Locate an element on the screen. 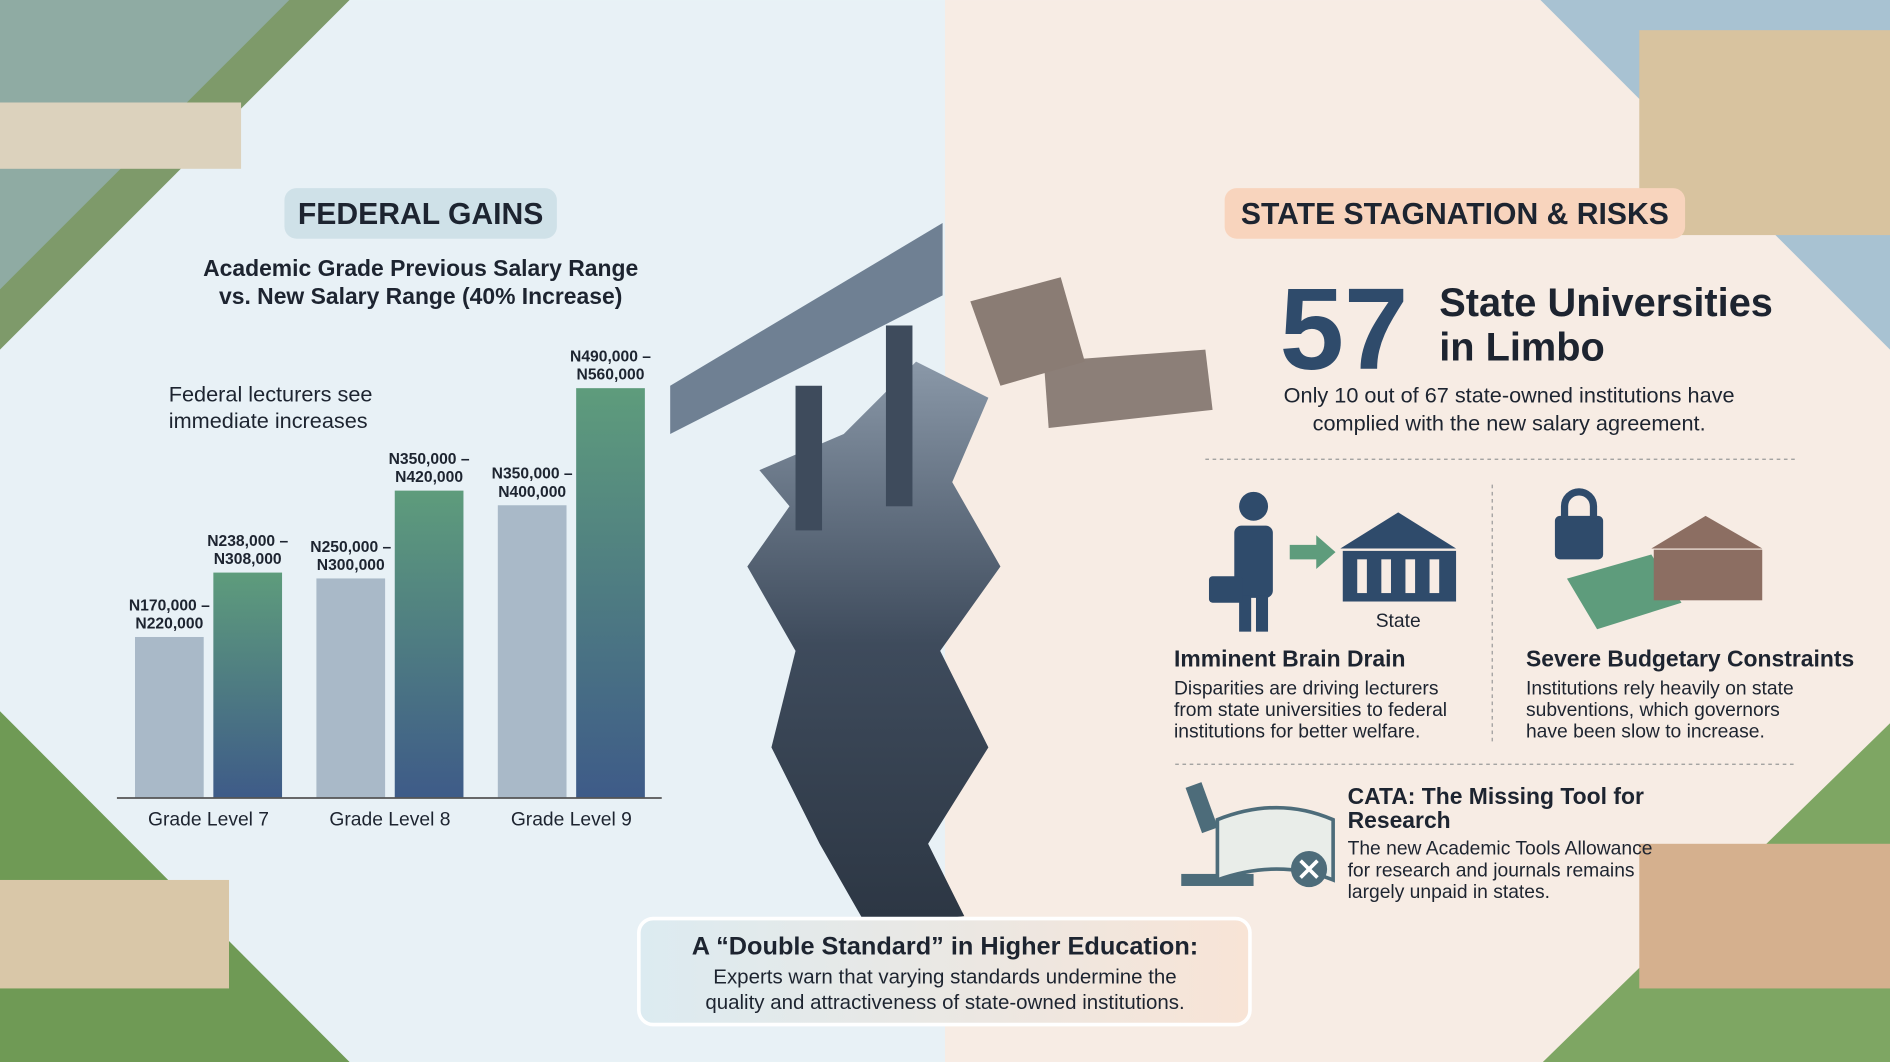  value-label: N300,000 is located at coordinates (351, 565).